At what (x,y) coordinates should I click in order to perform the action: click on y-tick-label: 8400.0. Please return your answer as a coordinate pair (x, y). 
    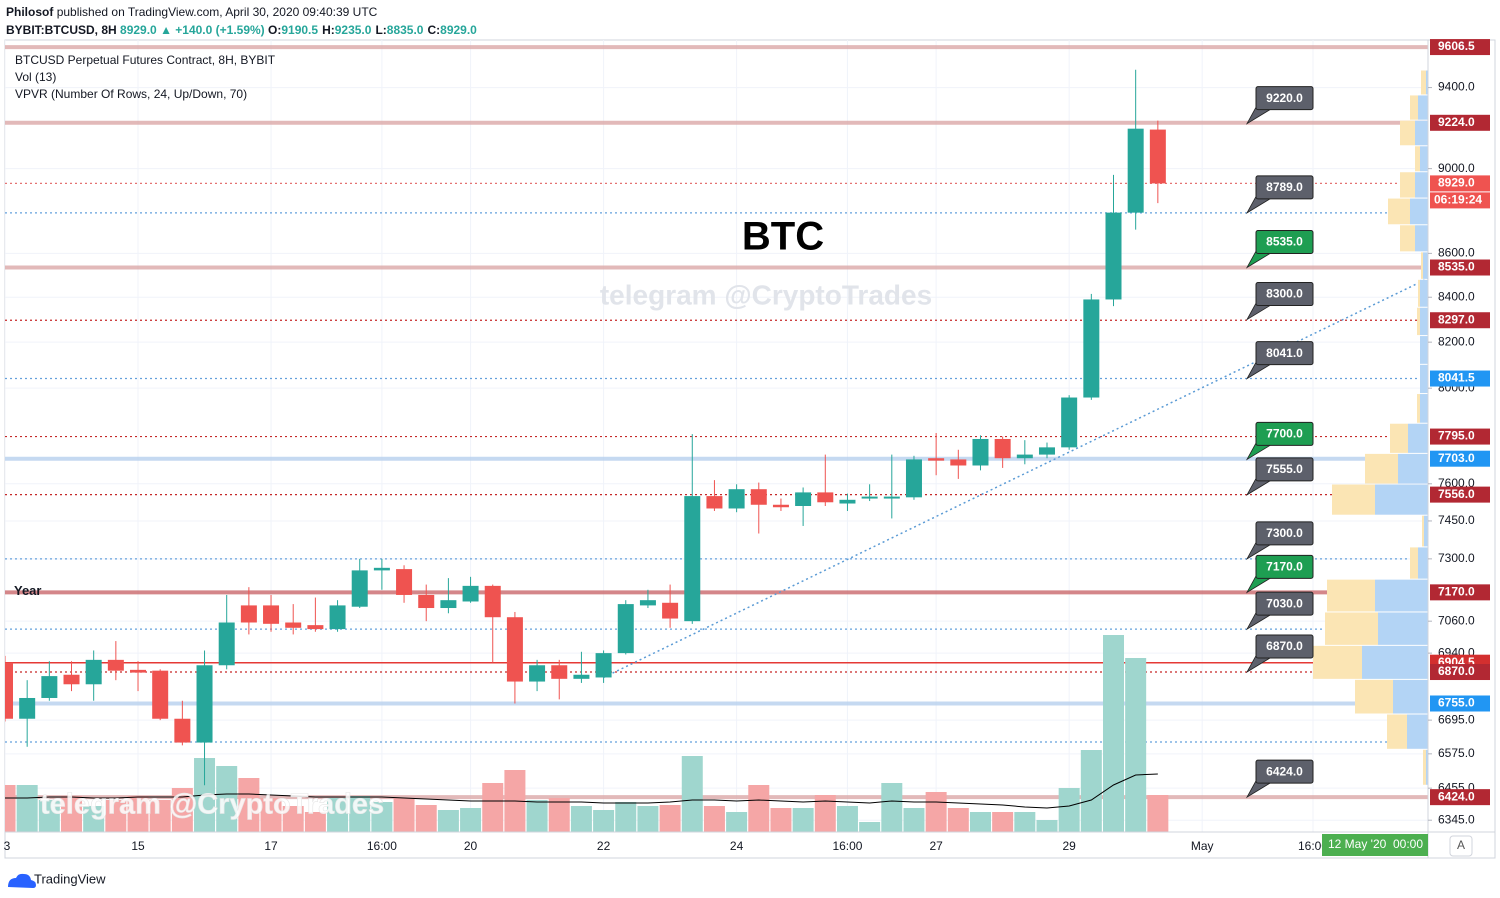
    Looking at the image, I should click on (1456, 296).